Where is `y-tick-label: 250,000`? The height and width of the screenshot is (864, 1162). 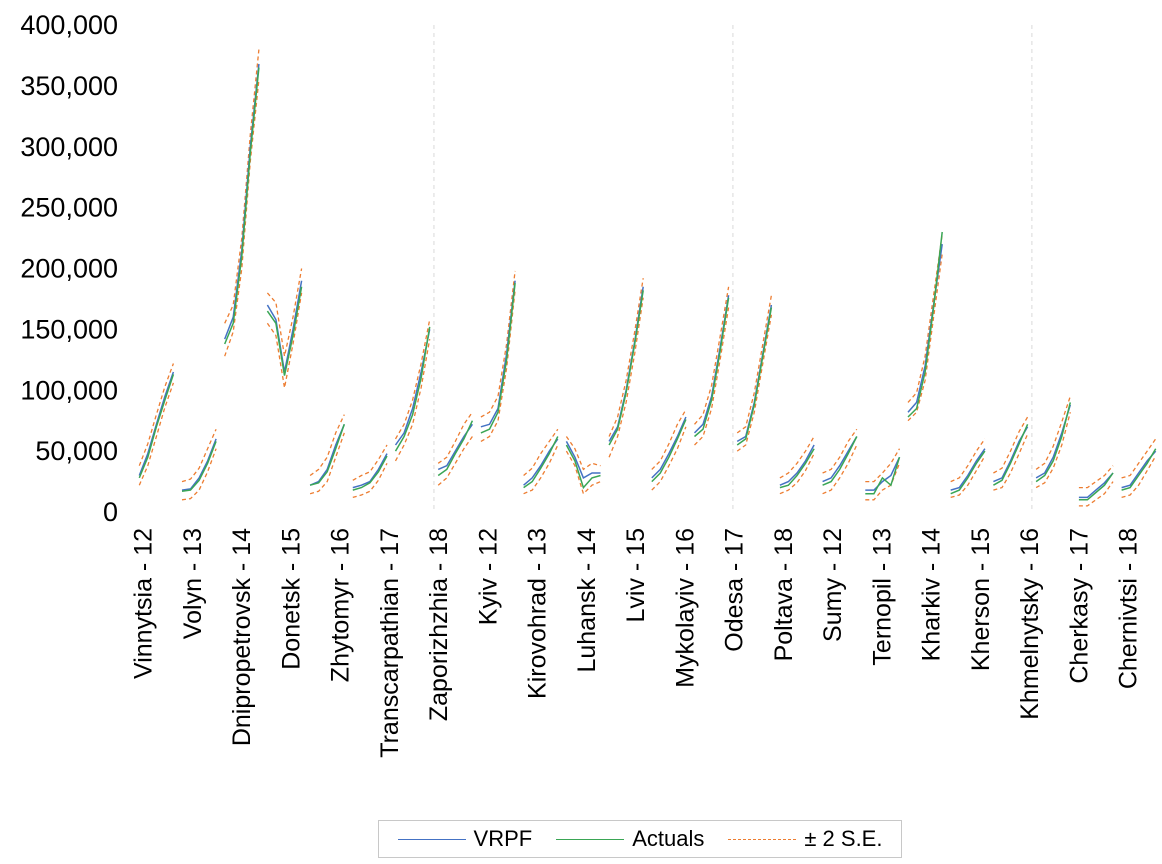 y-tick-label: 250,000 is located at coordinates (69, 208).